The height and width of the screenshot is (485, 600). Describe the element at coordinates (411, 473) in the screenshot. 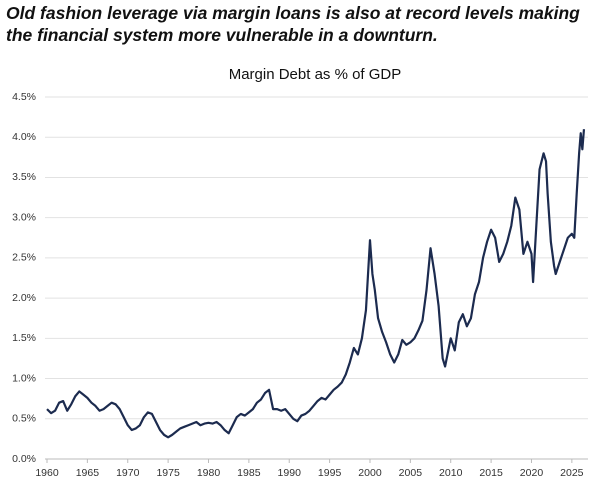

I see `x-tick-label: 2005` at that location.